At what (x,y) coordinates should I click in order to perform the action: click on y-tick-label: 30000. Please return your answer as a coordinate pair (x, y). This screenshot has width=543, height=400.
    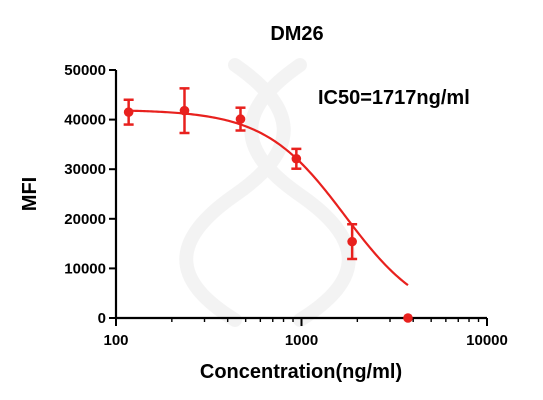
    Looking at the image, I should click on (85, 169).